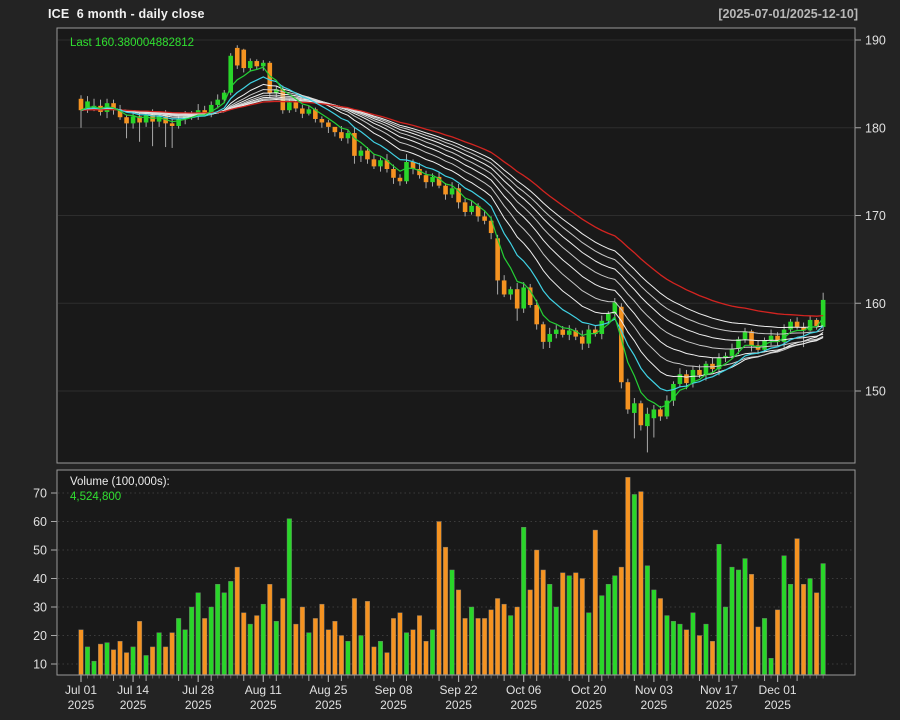 The height and width of the screenshot is (720, 900). I want to click on price-axis-label: 160, so click(875, 304).